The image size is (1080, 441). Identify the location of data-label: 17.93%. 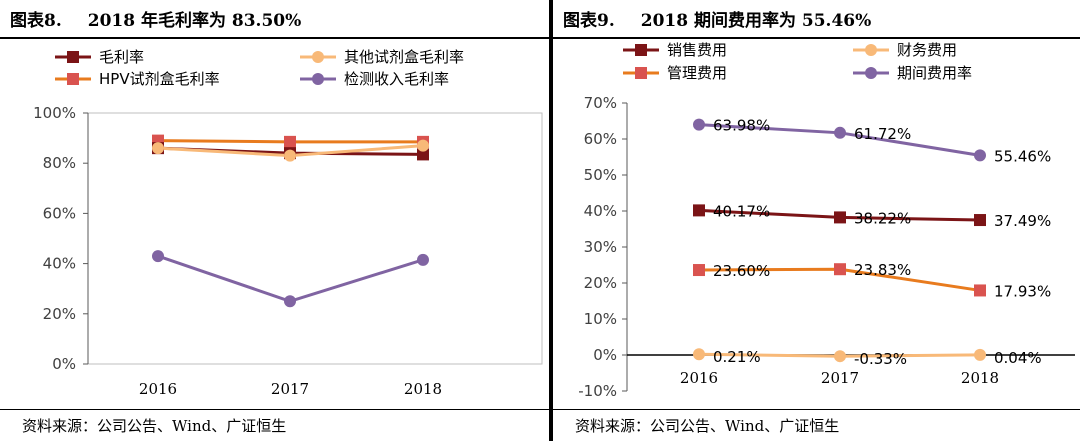
(1022, 291).